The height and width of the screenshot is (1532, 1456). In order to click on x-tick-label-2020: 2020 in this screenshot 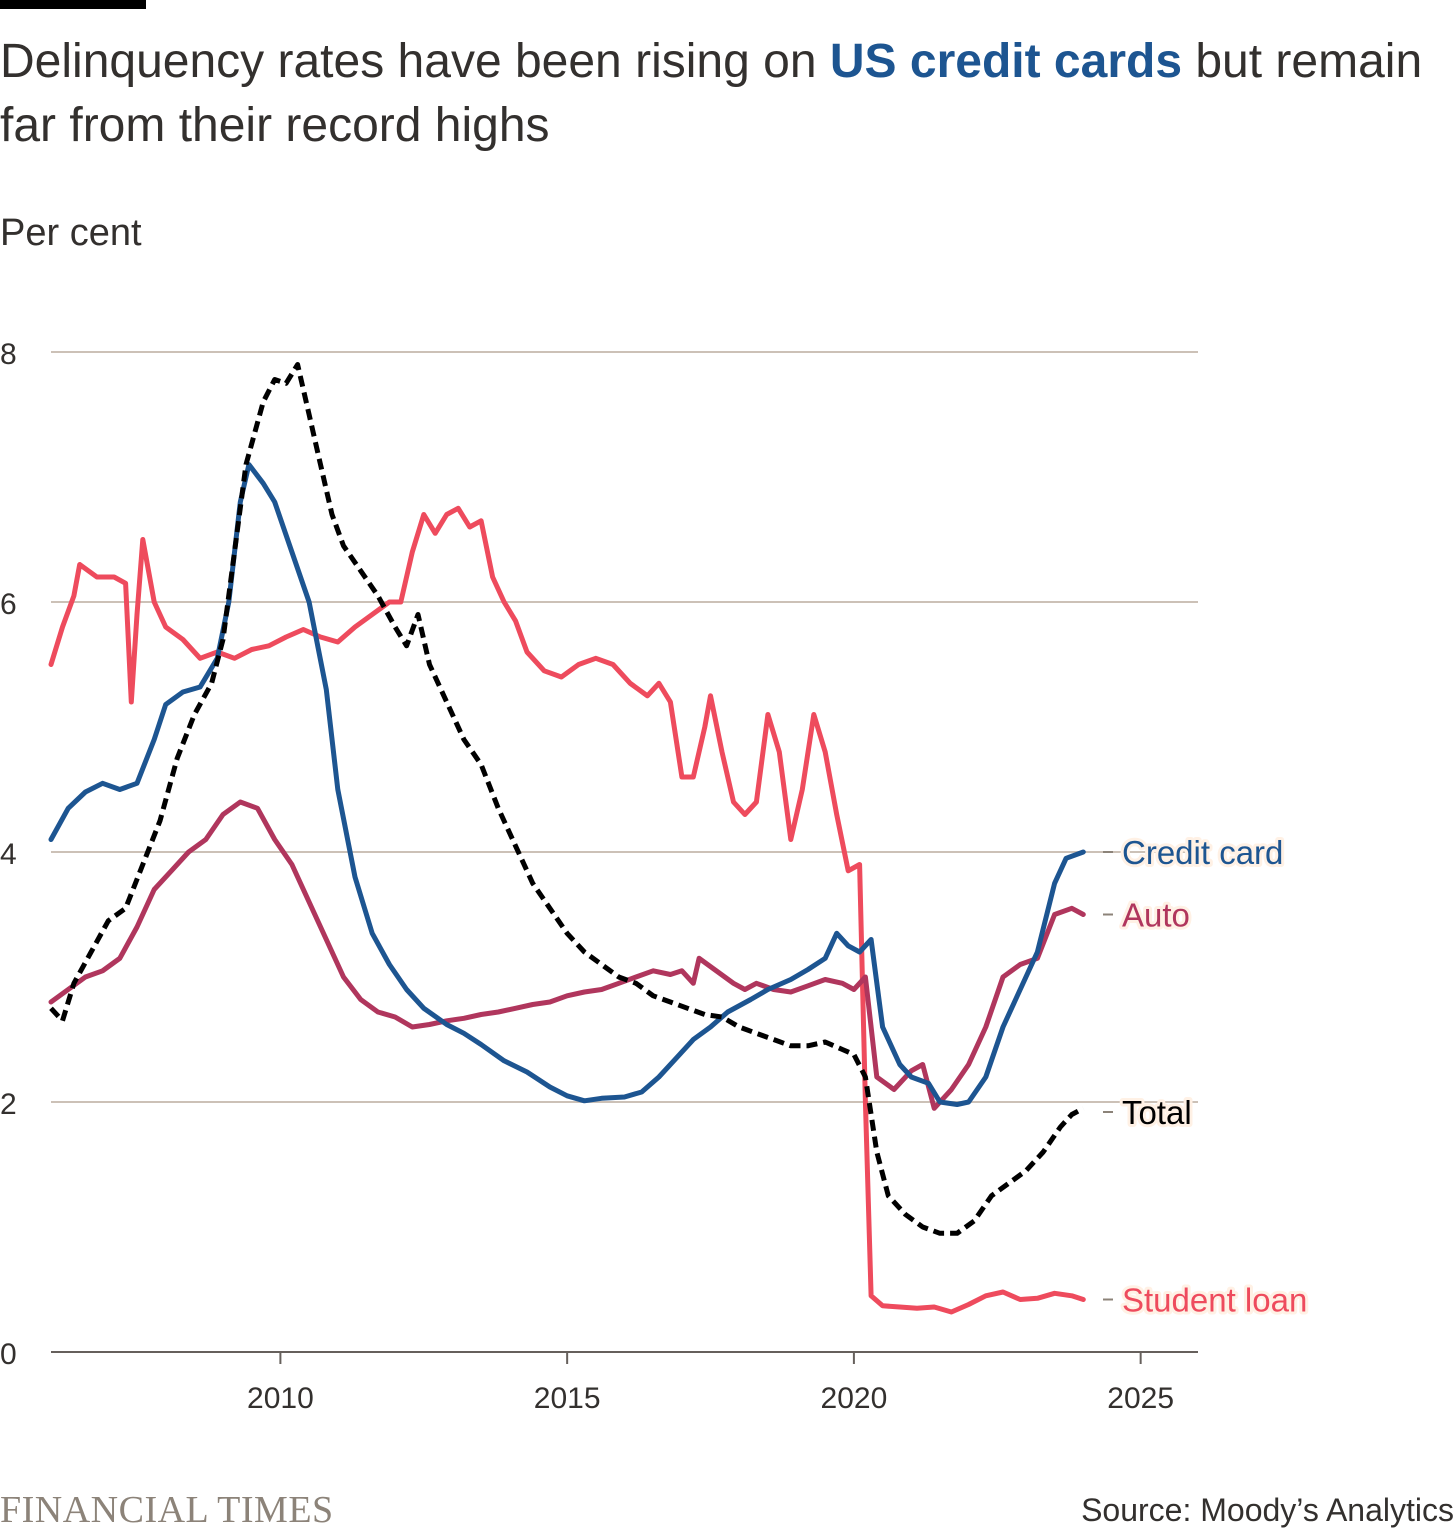, I will do `click(854, 1398)`.